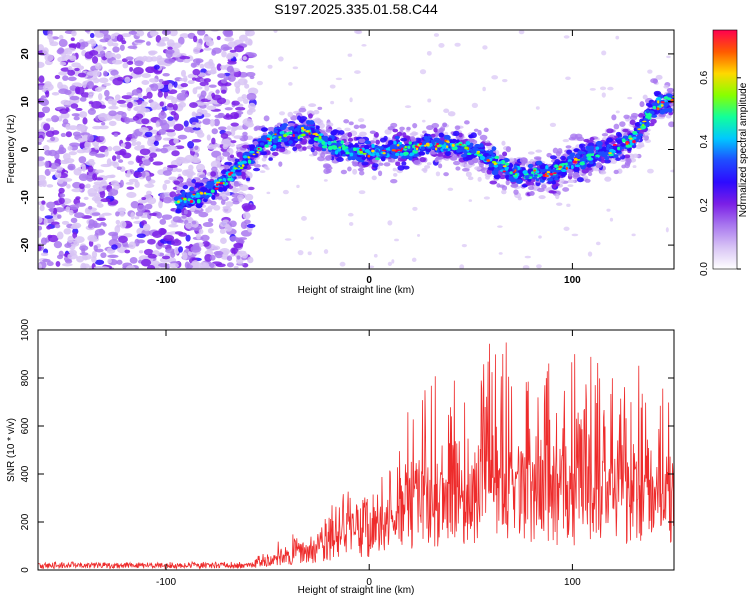  Describe the element at coordinates (725, 149) in the screenshot. I see `colorbar` at that location.